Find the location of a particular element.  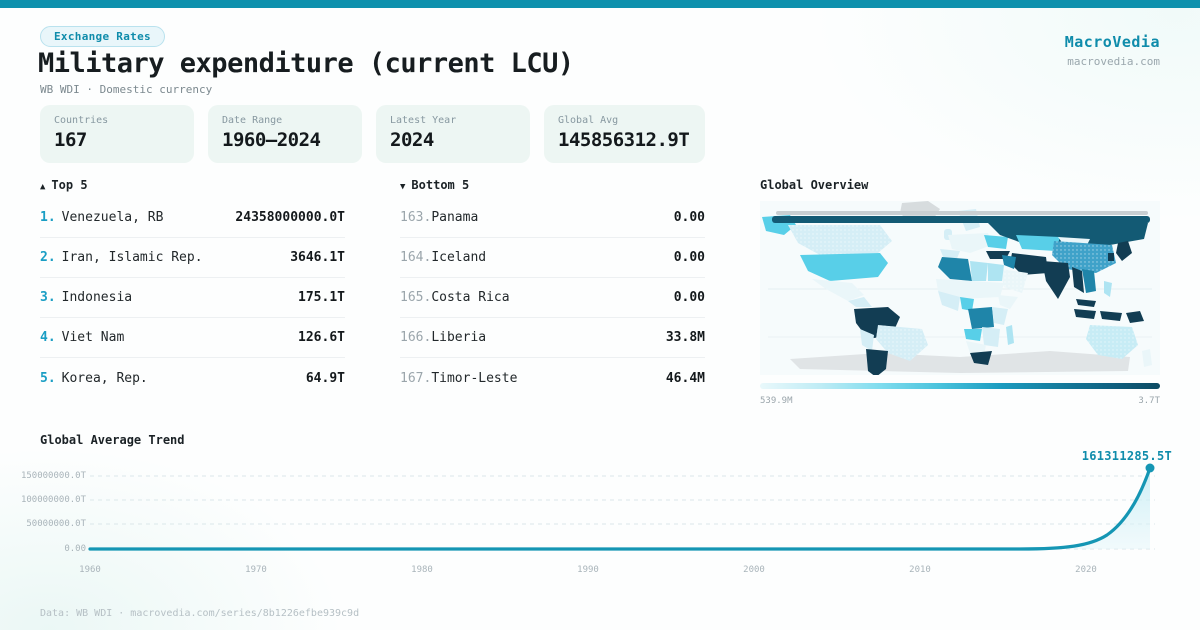

y-axis-tick: 100000000.0T is located at coordinates (53, 500).